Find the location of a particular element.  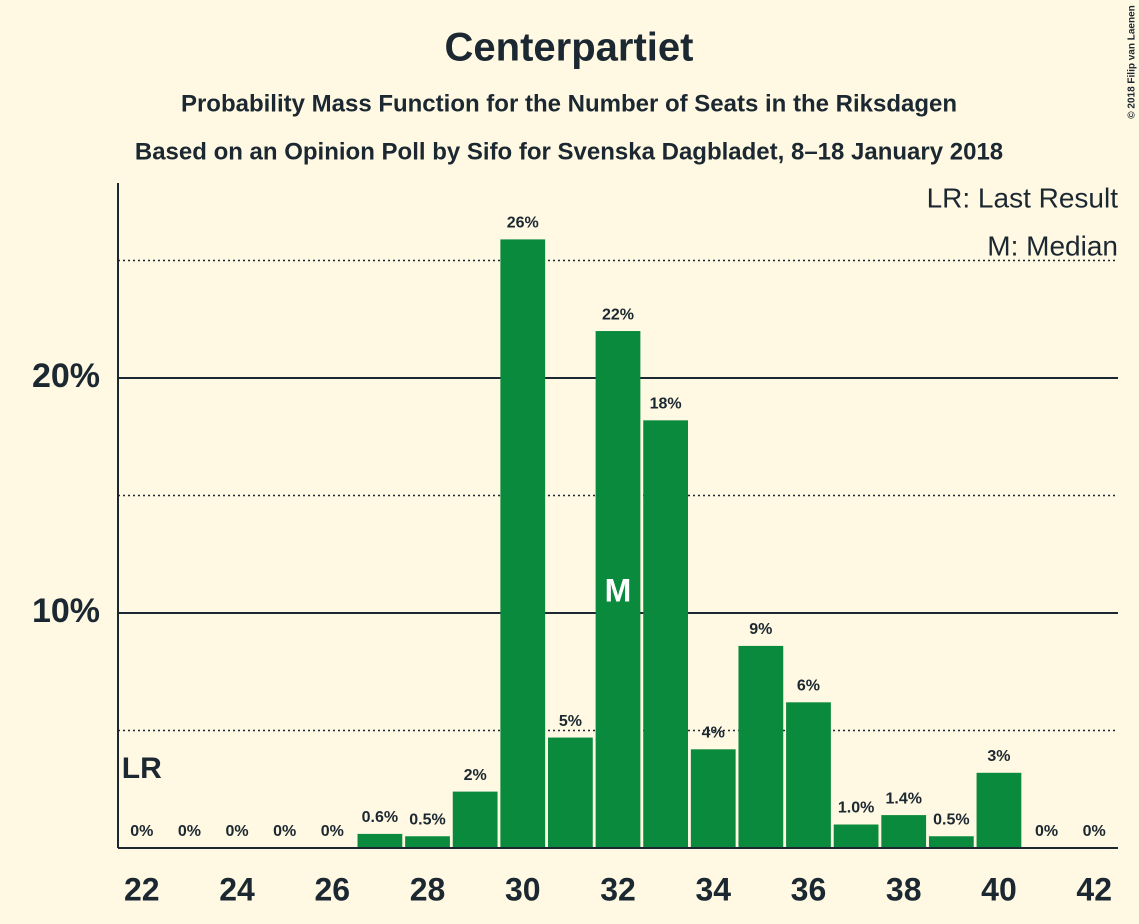

x-tick-label: 36 is located at coordinates (809, 889).